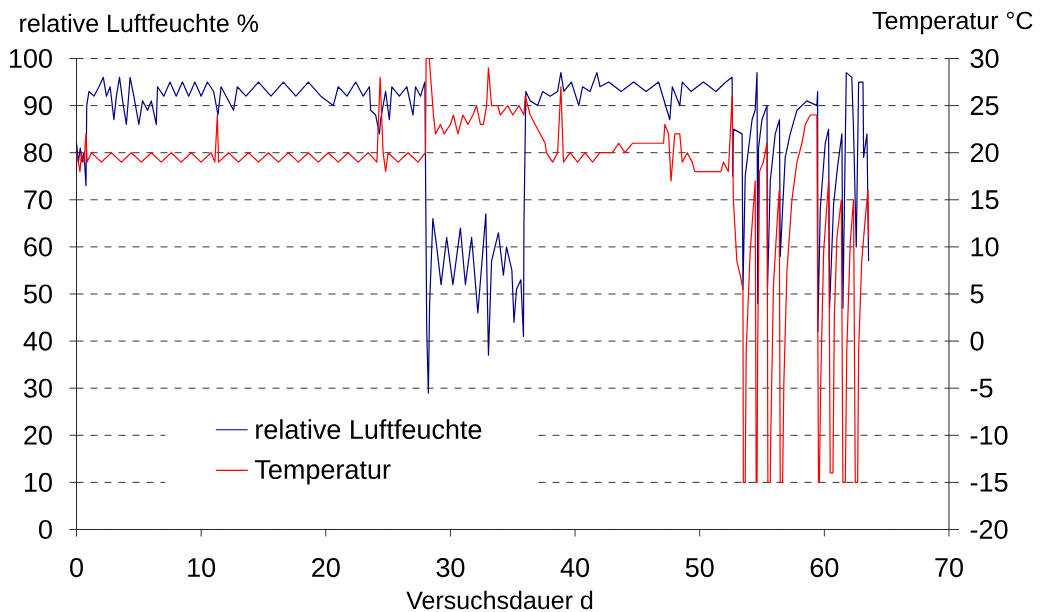 This screenshot has width=1040, height=612. I want to click on y-tick-label: 20, so click(38, 435).